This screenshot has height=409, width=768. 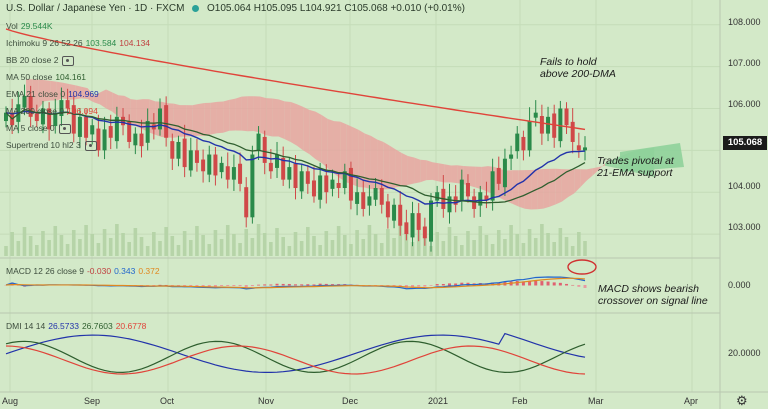 I want to click on legend-dmi: DMI 14 14 26.5733 26.7603 20.6778, so click(x=76, y=326).